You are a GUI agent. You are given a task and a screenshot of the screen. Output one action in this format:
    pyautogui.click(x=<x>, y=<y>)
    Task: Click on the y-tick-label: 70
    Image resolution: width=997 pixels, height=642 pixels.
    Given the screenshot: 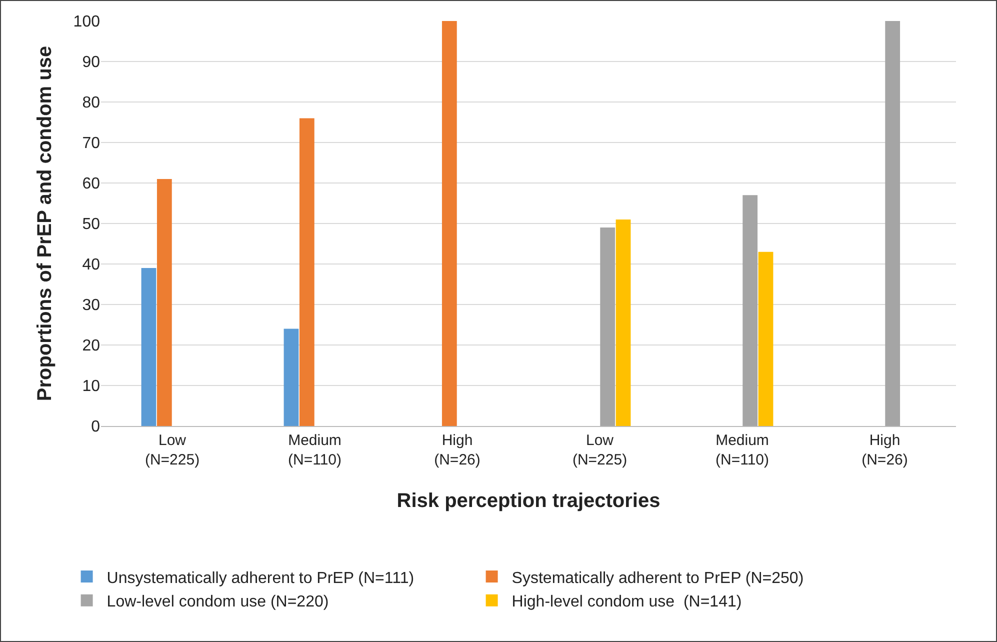 What is the action you would take?
    pyautogui.click(x=91, y=143)
    